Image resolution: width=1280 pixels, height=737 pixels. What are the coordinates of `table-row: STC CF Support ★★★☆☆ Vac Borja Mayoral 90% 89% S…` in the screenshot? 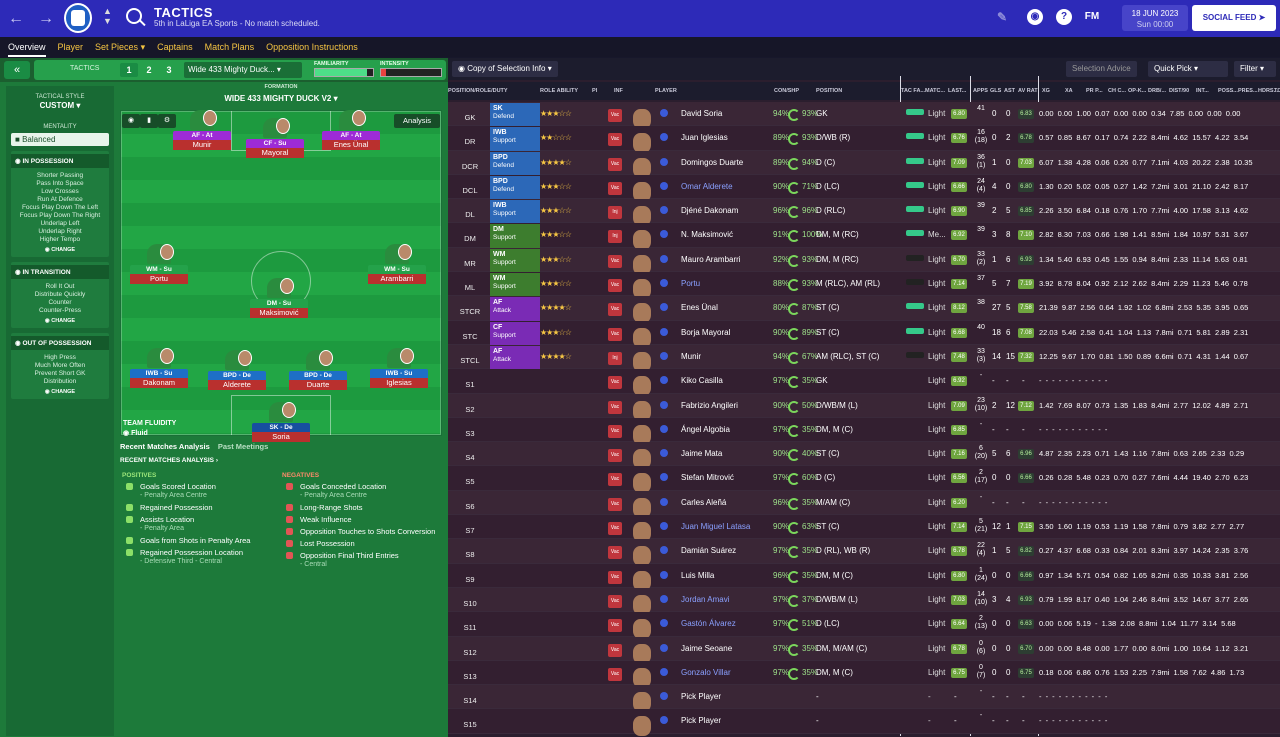 It's located at (864, 334).